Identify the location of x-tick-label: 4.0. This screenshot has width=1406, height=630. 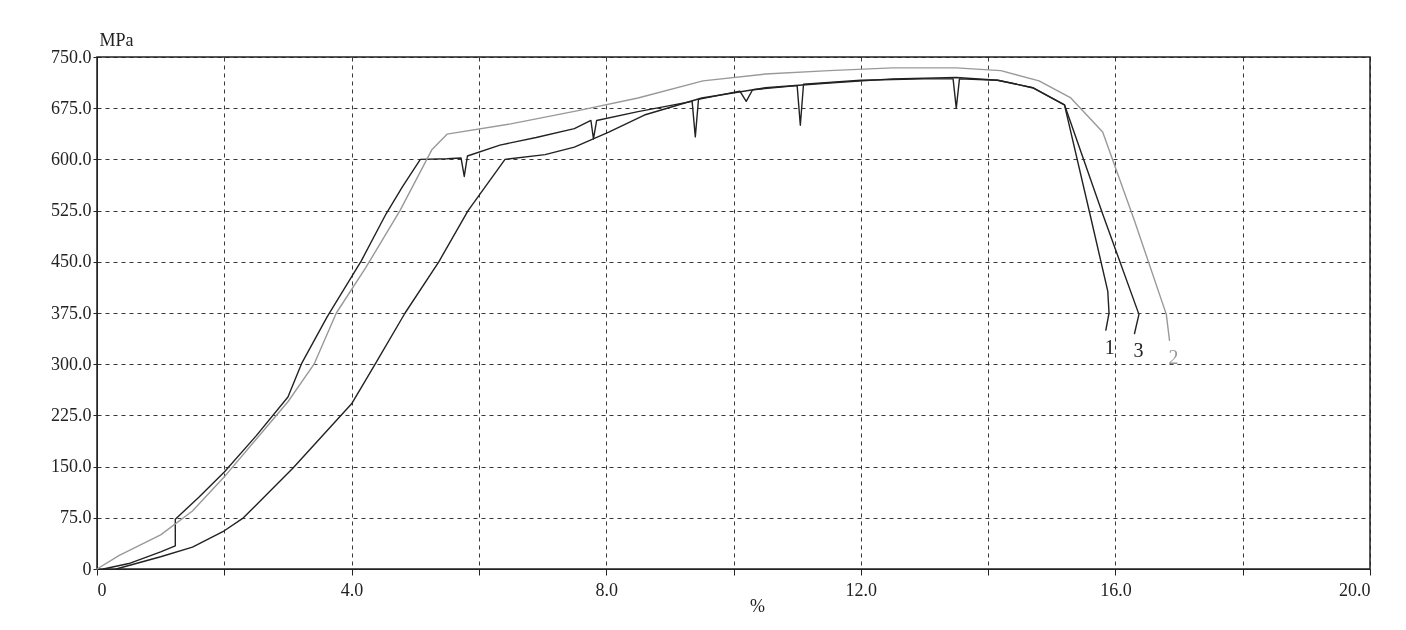
(352, 589).